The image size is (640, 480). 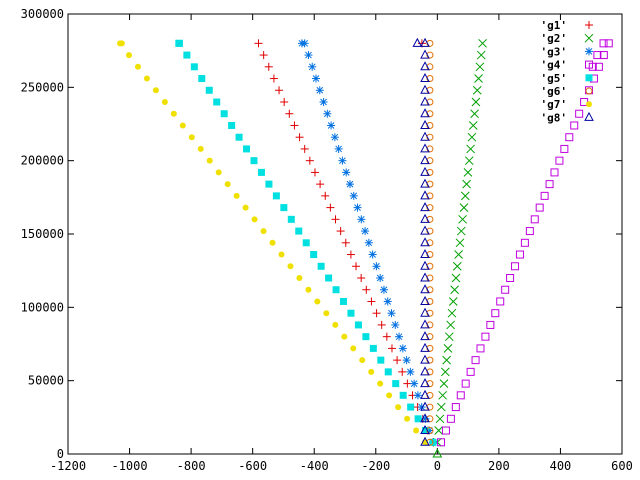 What do you see at coordinates (42, 161) in the screenshot?
I see `y-tick-label: 200000` at bounding box center [42, 161].